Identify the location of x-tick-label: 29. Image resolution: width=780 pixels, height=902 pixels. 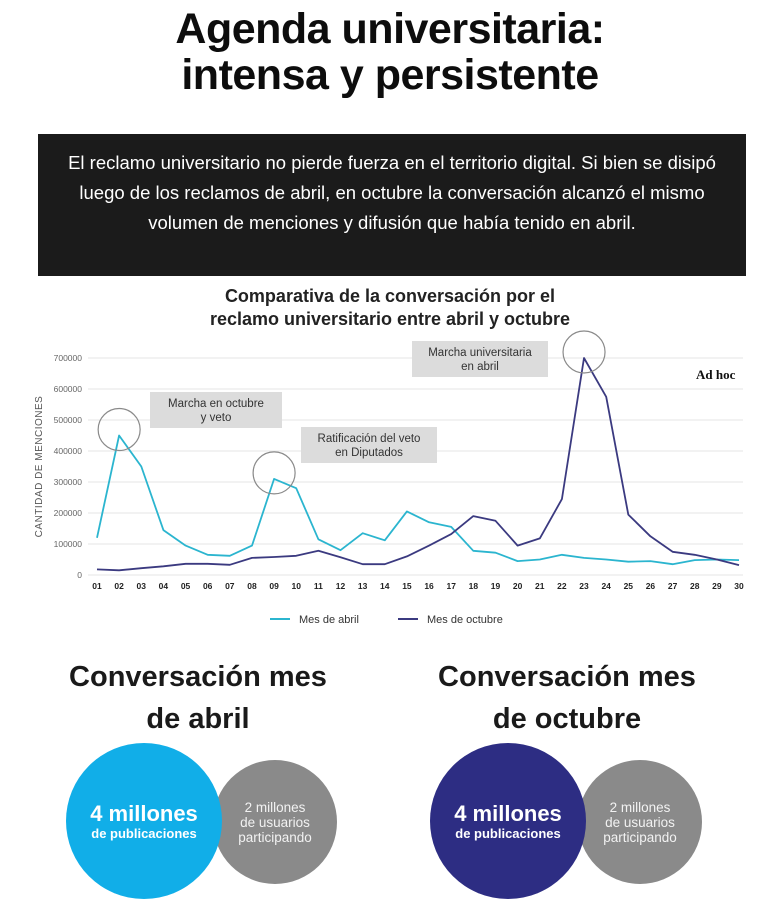
(717, 586).